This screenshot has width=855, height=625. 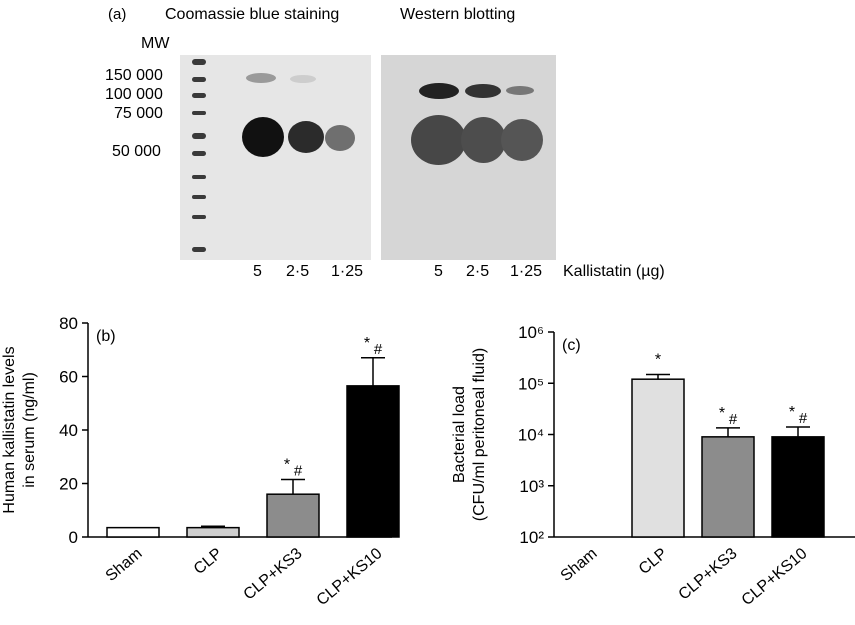 What do you see at coordinates (68, 377) in the screenshot?
I see `y-tick-label: 60` at bounding box center [68, 377].